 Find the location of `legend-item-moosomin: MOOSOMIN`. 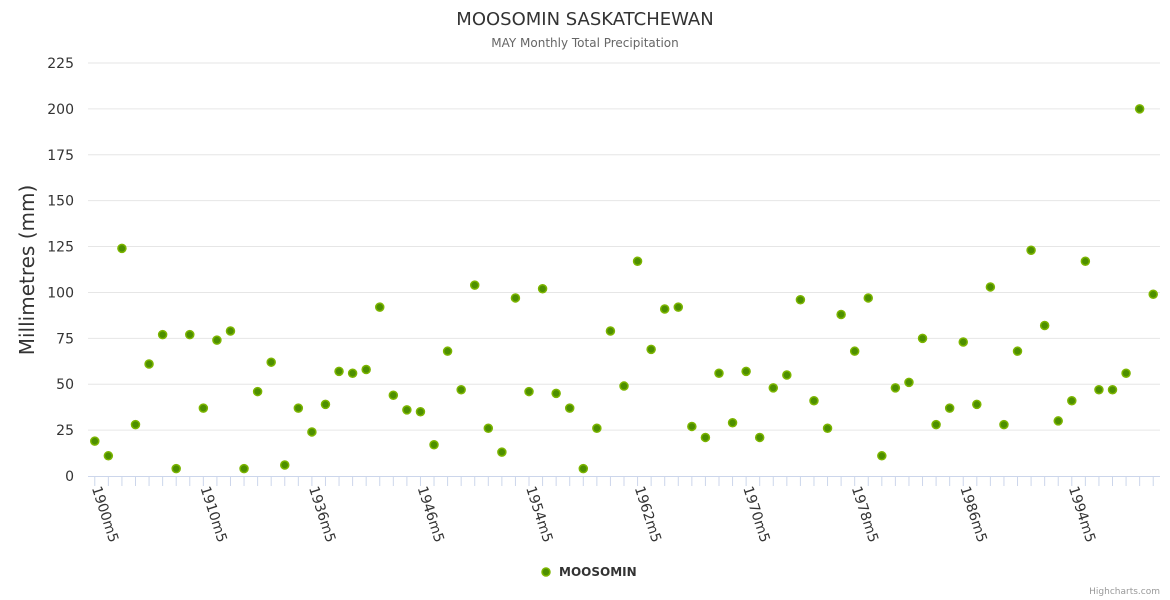

legend-item-moosomin: MOOSOMIN is located at coordinates (589, 572).